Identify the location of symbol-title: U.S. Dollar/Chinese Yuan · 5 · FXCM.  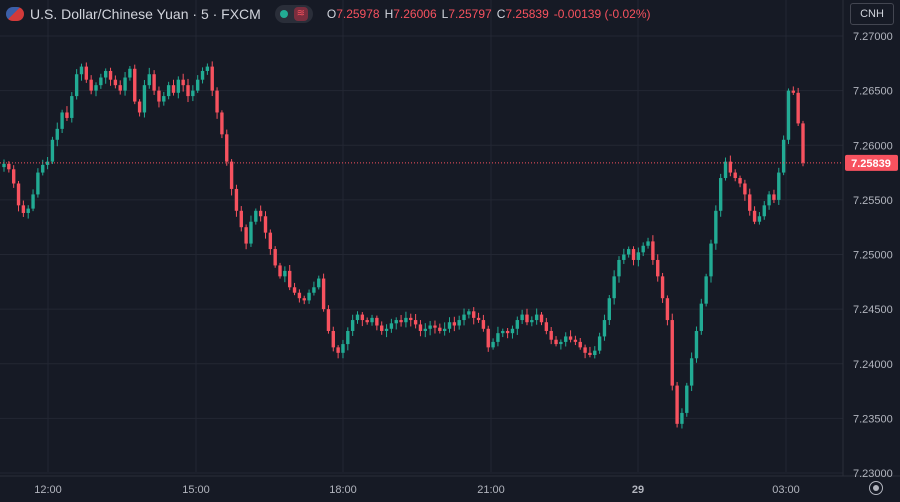
(145, 14).